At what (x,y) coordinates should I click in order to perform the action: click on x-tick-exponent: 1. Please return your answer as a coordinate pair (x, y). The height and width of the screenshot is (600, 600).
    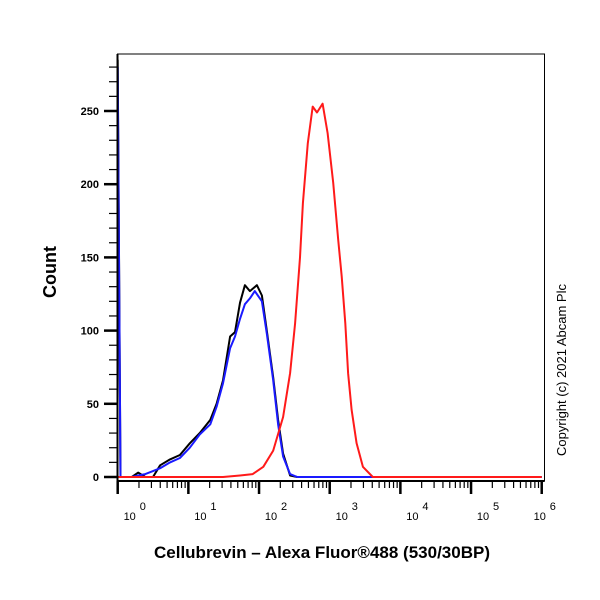
    Looking at the image, I should click on (213, 507).